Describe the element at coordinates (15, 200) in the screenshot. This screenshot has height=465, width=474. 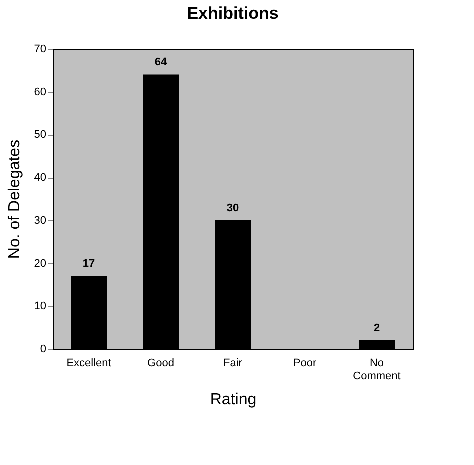
I see `y-axis-title: No. of Delegates` at that location.